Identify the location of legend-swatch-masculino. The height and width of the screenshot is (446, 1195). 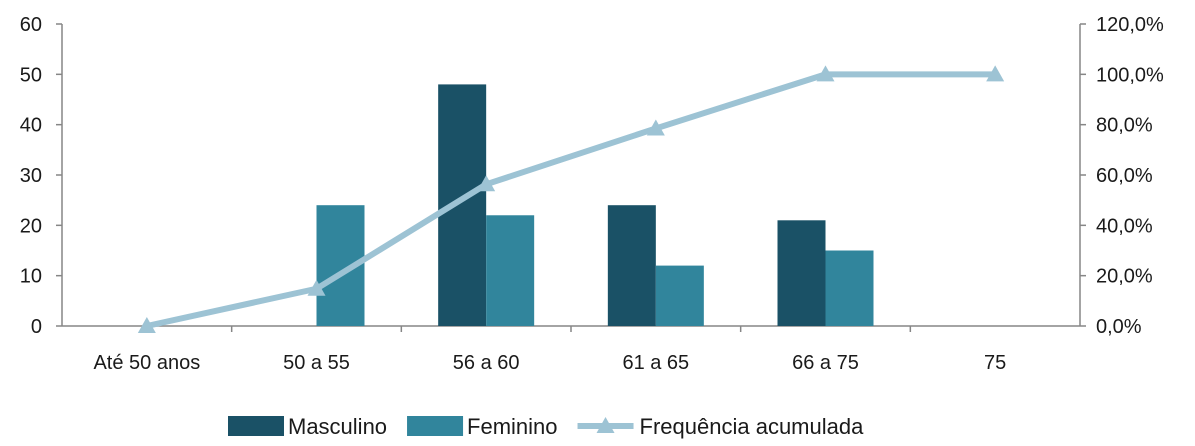
(256, 426).